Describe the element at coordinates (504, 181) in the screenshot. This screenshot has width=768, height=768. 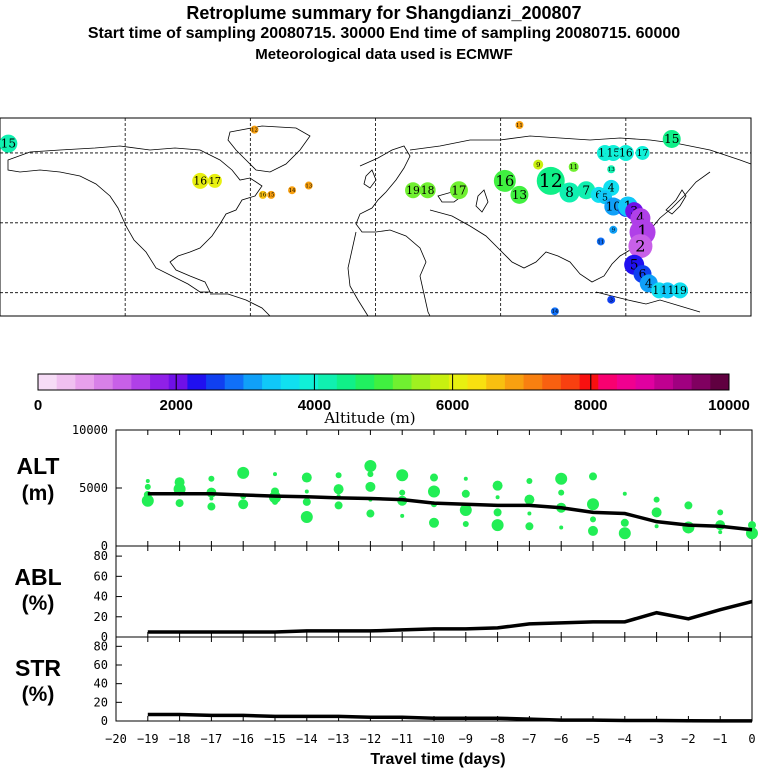
I see `plume-marker-label: 16` at that location.